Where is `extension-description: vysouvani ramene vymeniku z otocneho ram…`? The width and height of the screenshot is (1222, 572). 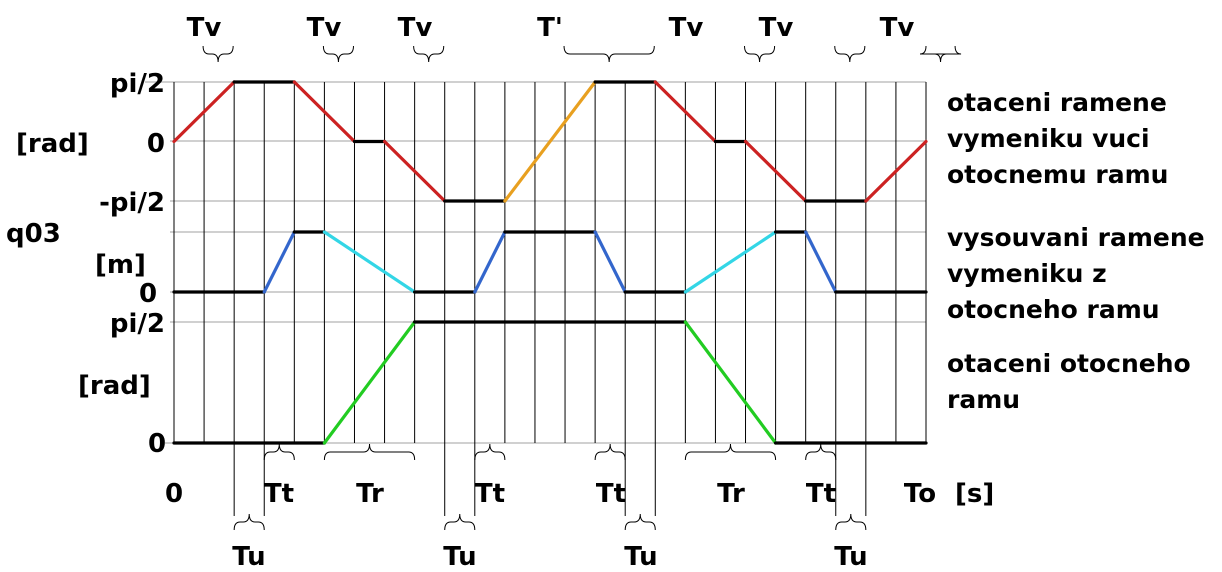 extension-description: vysouvani ramene vymeniku z otocneho ram… is located at coordinates (1080, 273).